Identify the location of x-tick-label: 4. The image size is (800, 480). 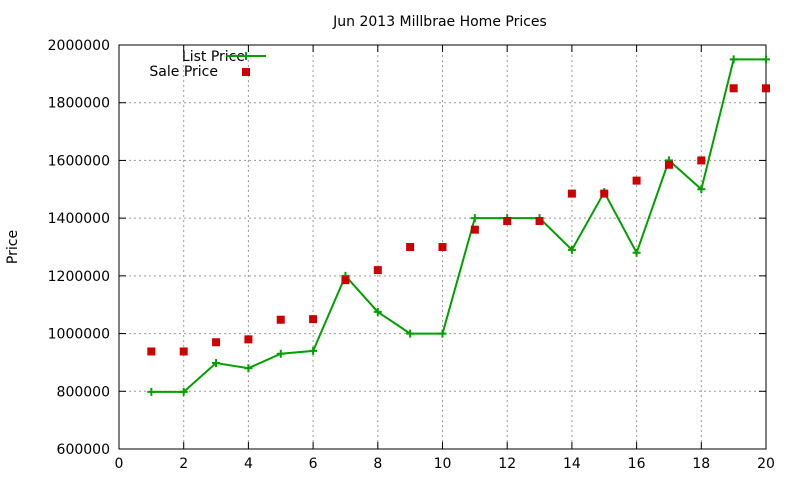
(248, 464).